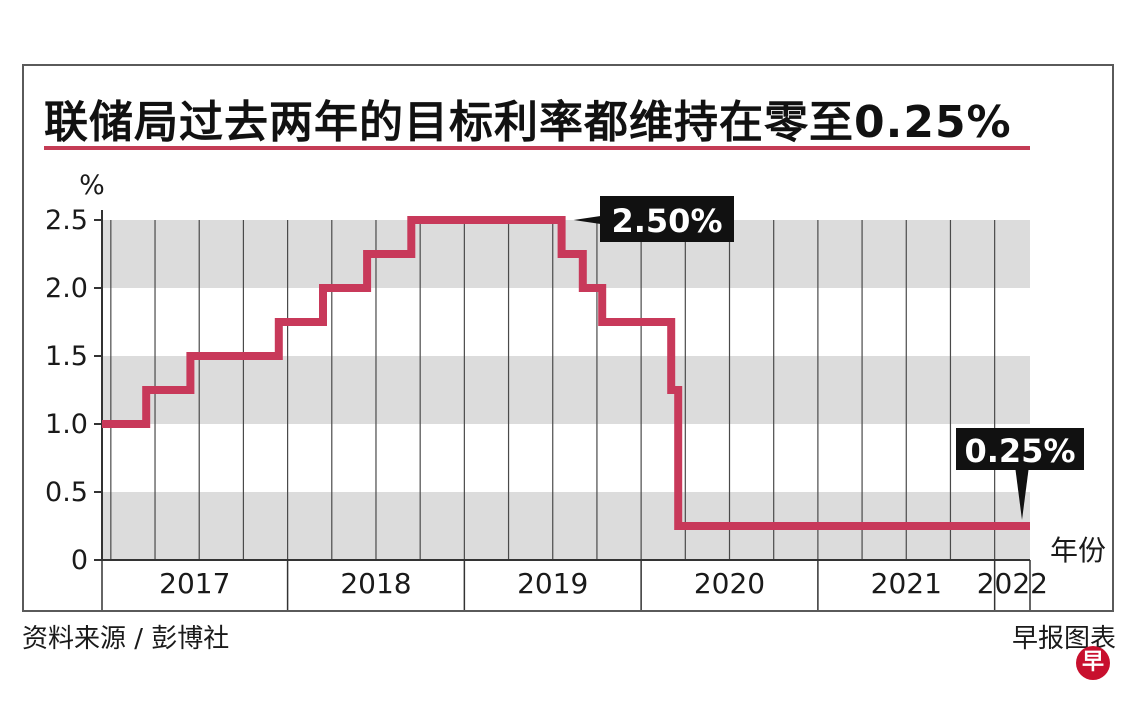 This screenshot has height=712, width=1140. What do you see at coordinates (375, 583) in the screenshot?
I see `x-tick-label: 2018` at bounding box center [375, 583].